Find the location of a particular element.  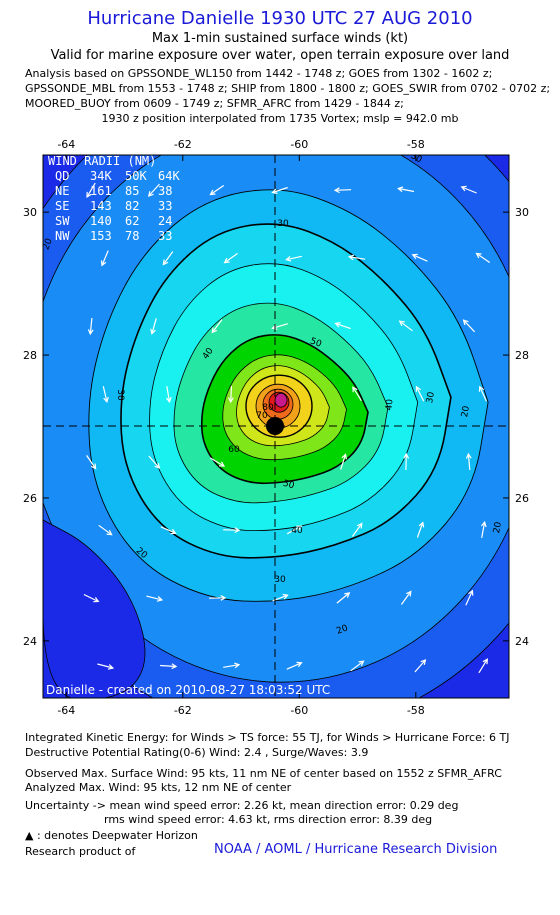

research-label: Research product of is located at coordinates (80, 851).